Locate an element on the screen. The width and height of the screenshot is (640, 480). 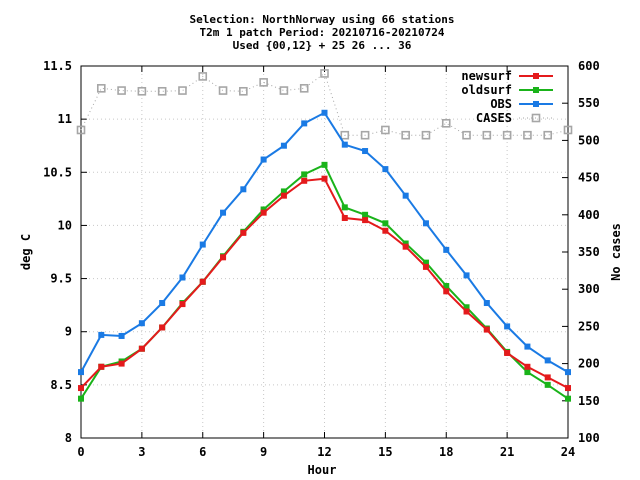
y-tick-label: 9 is located at coordinates (68, 332).